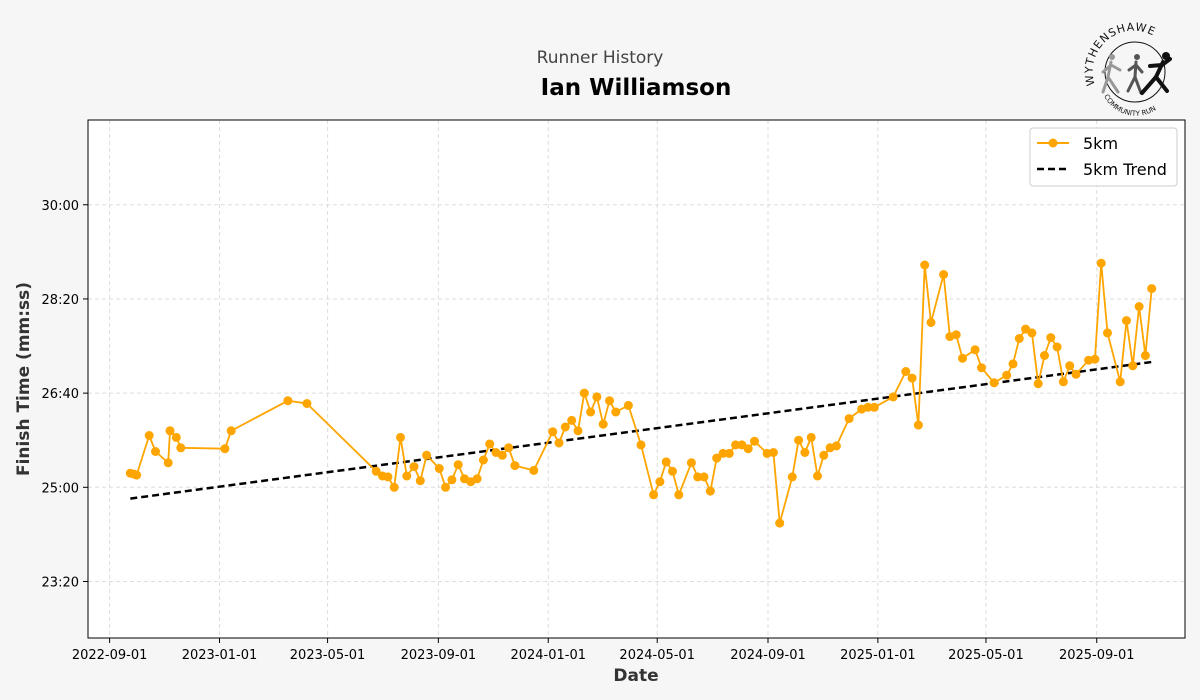 The width and height of the screenshot is (1200, 700). What do you see at coordinates (328, 655) in the screenshot?
I see `x-tick-label: 2023-05-01` at bounding box center [328, 655].